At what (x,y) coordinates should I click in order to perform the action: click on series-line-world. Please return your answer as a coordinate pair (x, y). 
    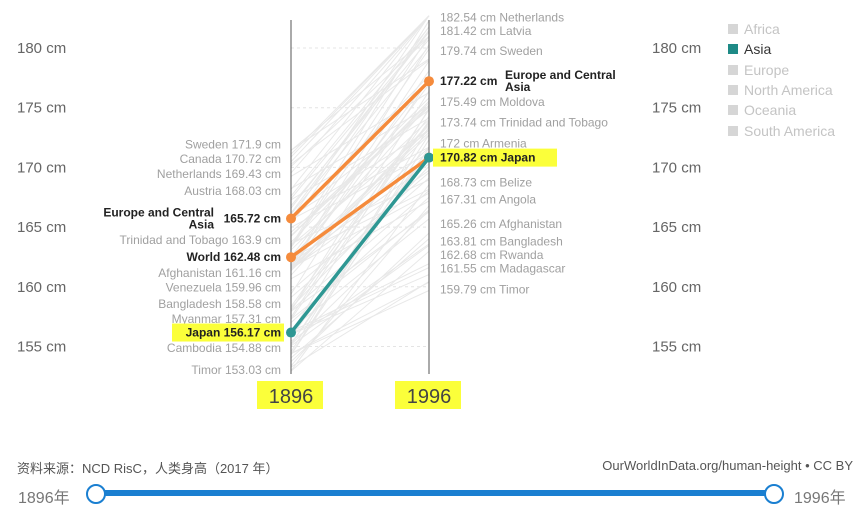
    Looking at the image, I should click on (360, 207).